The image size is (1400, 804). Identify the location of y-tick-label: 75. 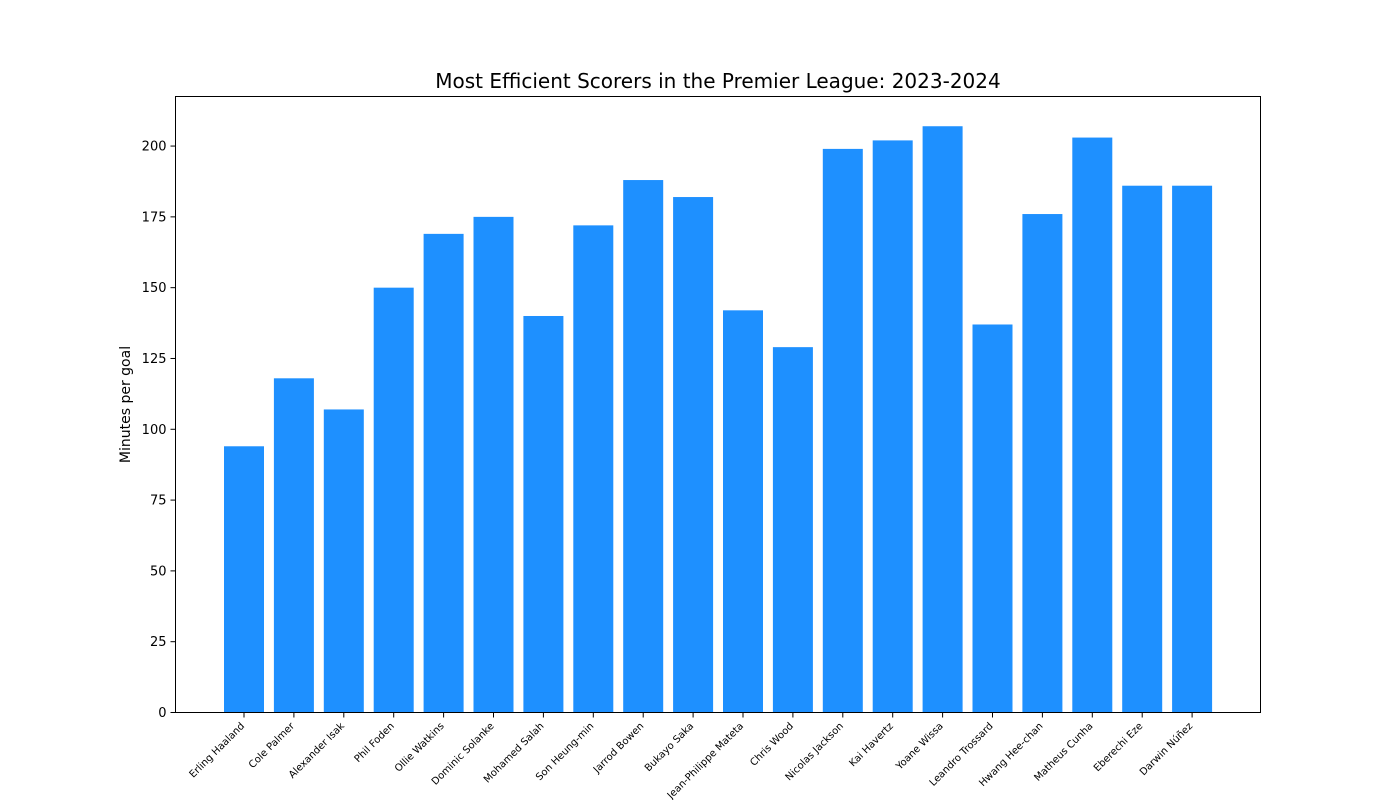
(158, 501).